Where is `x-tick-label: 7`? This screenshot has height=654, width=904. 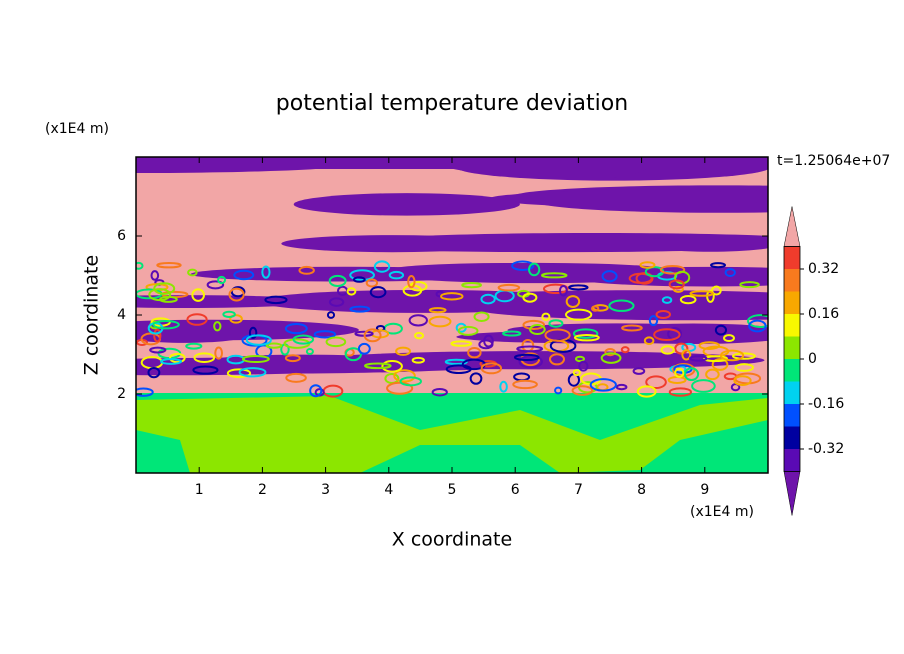
x-tick-label: 7 is located at coordinates (578, 490).